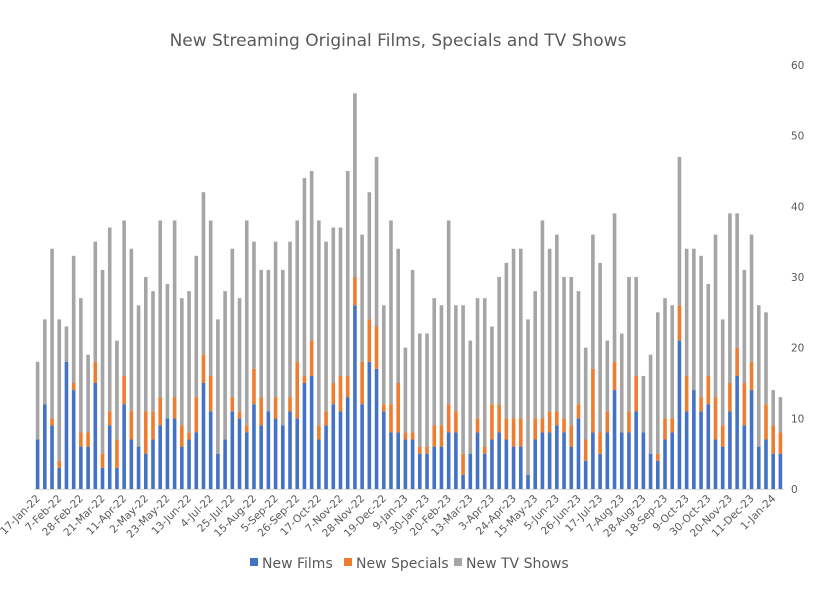  I want to click on y-axis-ticks: 0 10 20 30 40 50 60, so click(797, 278).